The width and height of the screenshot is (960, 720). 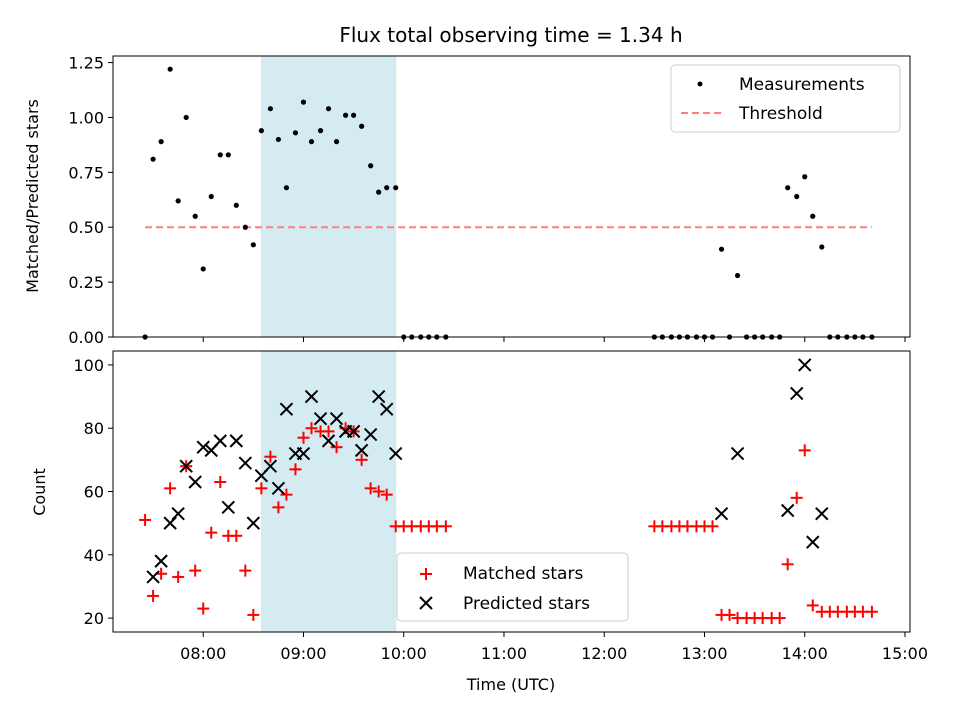 I want to click on bottom-y-tick-label: 20, so click(x=94, y=618).